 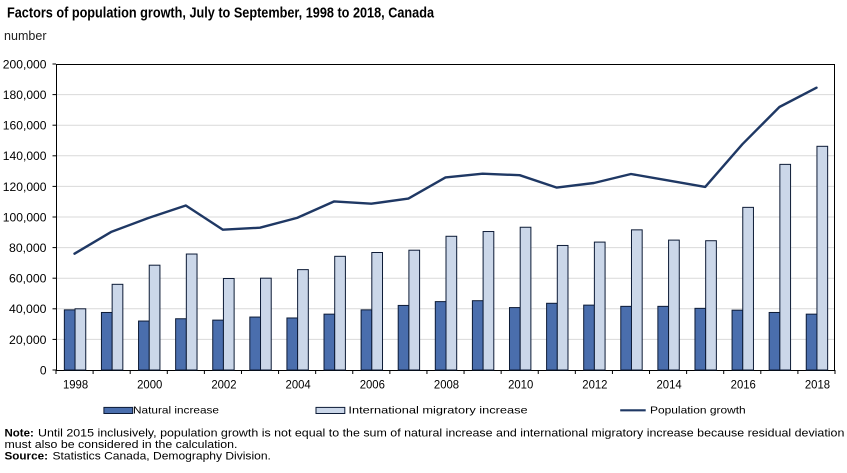 I want to click on svg-text: 180,000, so click(x=25, y=95).